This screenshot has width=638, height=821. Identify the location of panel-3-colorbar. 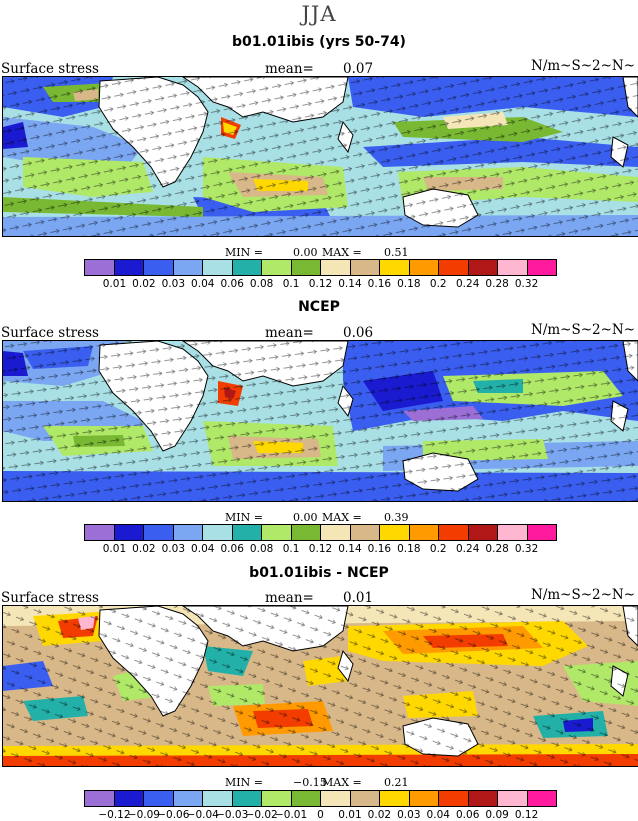
(320, 798).